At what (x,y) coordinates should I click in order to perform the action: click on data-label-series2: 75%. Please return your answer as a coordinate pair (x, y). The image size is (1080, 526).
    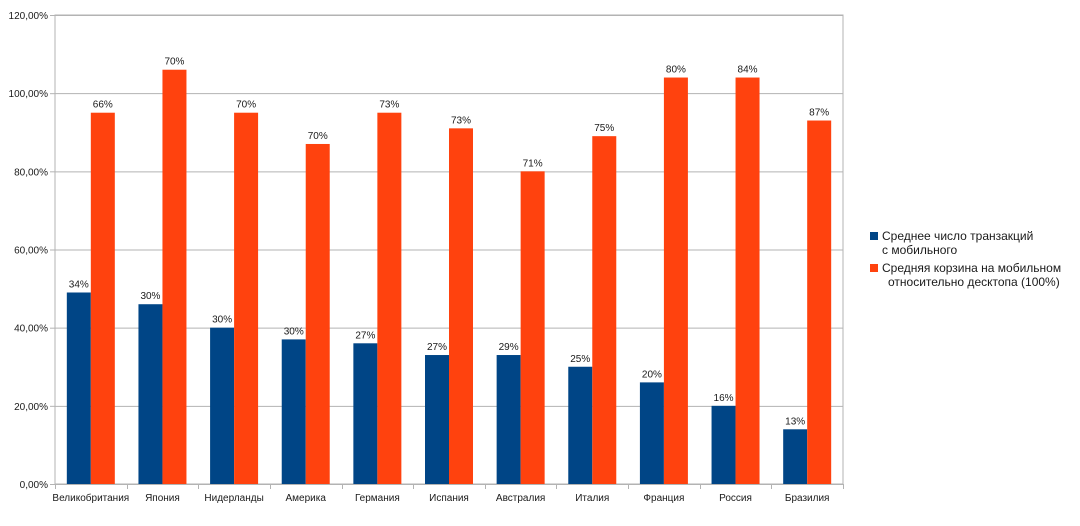
    Looking at the image, I should click on (604, 128).